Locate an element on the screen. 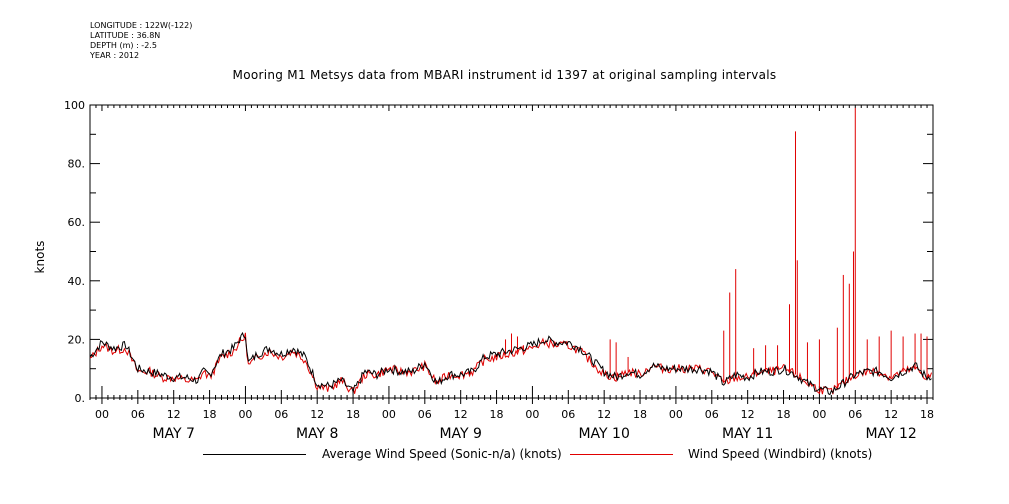 The width and height of the screenshot is (1009, 504). legend-line-windbird is located at coordinates (621, 454).